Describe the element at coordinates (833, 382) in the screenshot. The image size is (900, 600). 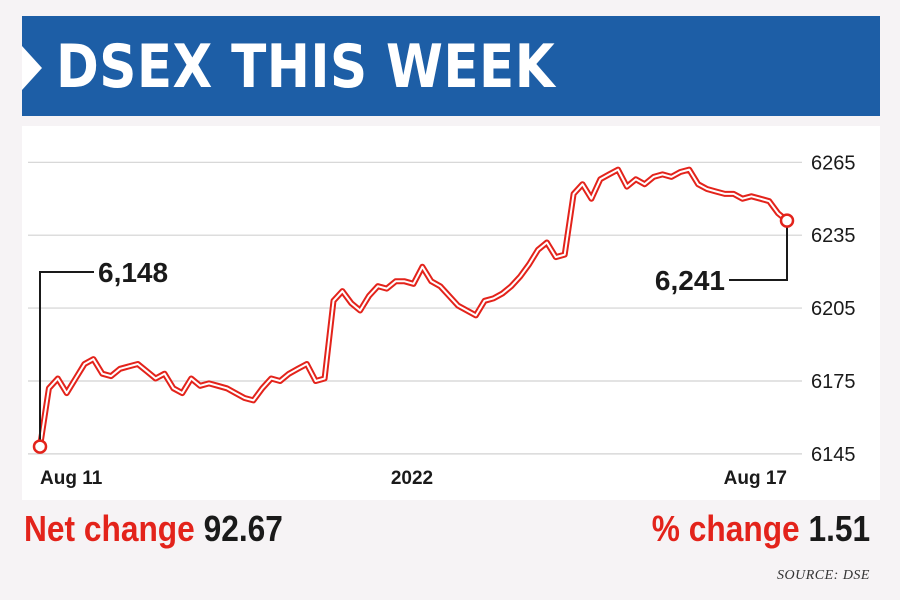
I see `y-tick-label: 6175` at that location.